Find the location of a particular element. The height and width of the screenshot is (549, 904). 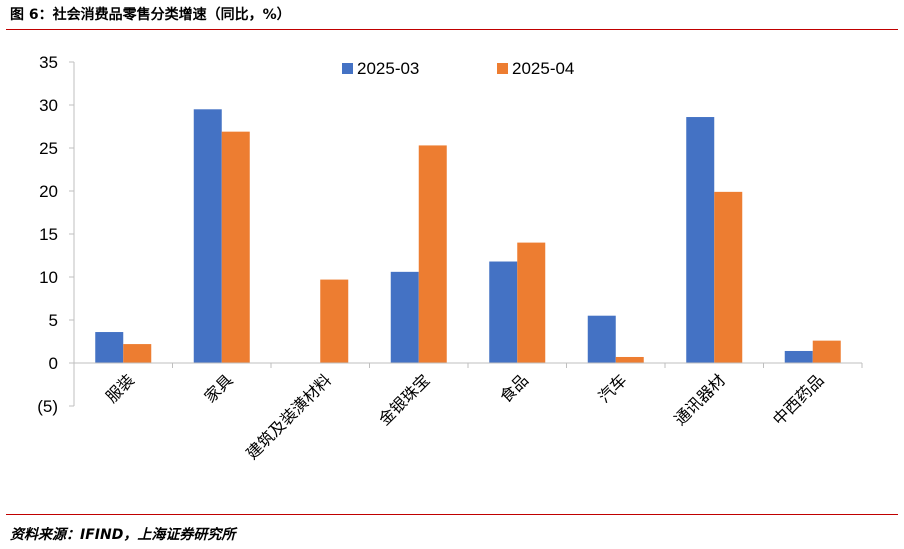

y-tick-label: 30 is located at coordinates (48, 105).